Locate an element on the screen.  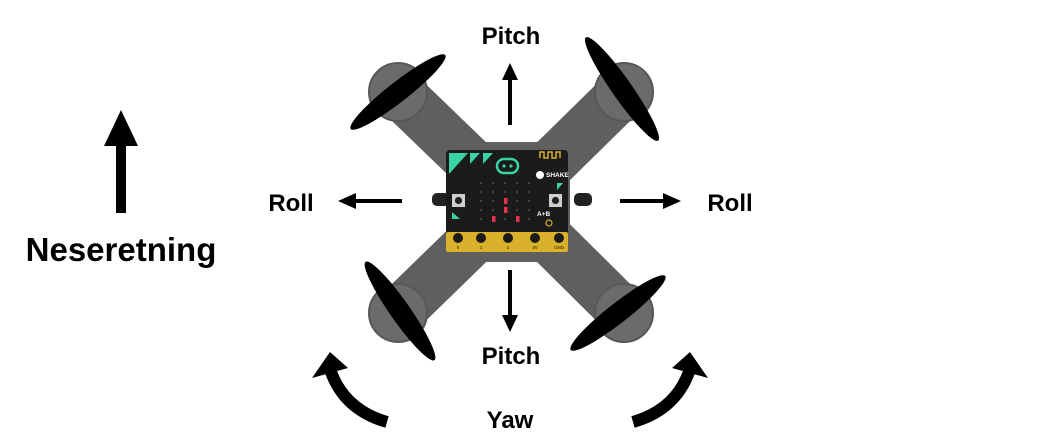
roll-arrow-right is located at coordinates (650, 201).